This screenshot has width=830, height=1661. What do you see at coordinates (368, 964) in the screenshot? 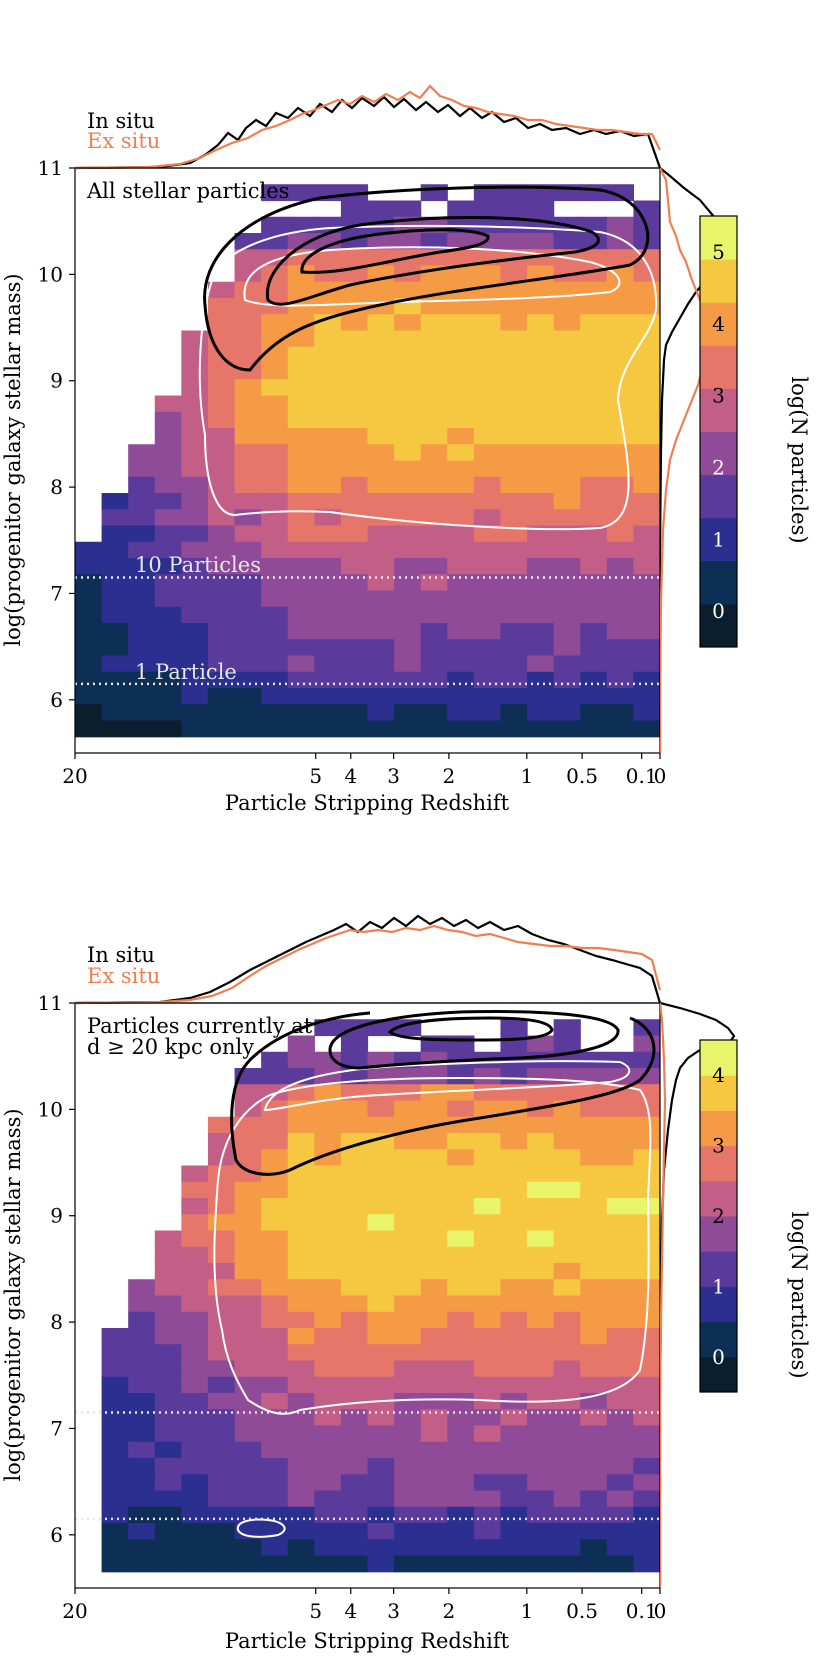
I see `top-hist-exsitu` at bounding box center [368, 964].